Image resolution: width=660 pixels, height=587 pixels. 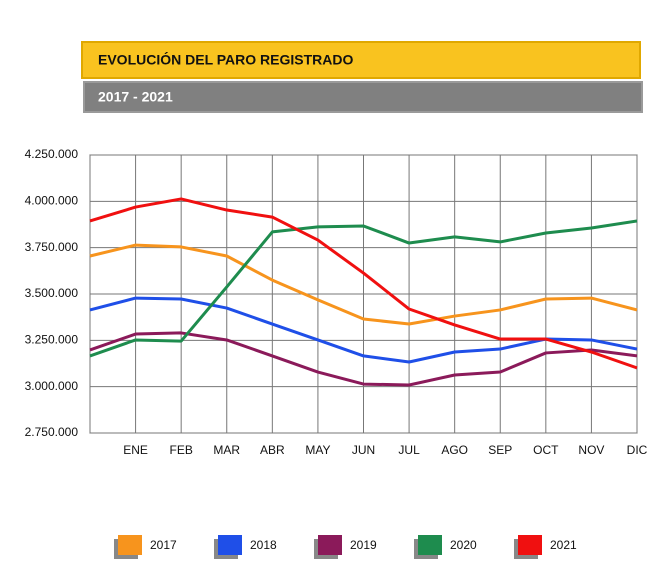 What do you see at coordinates (363, 450) in the screenshot?
I see `x-tick-label: JUN` at bounding box center [363, 450].